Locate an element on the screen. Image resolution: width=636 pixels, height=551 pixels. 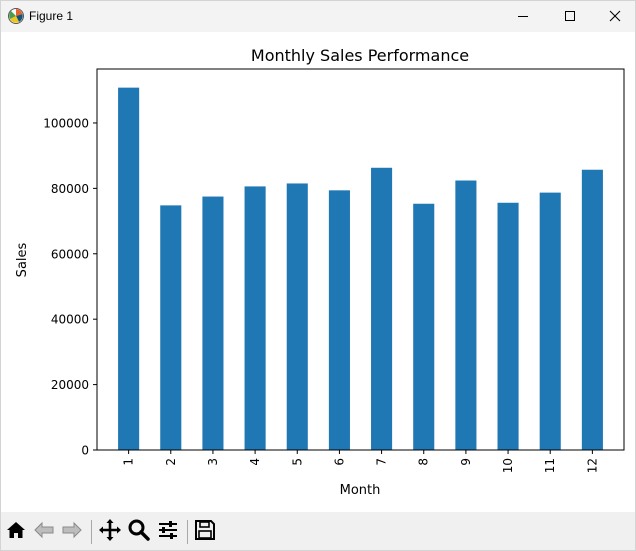
x-tick-label: 8 is located at coordinates (424, 462).